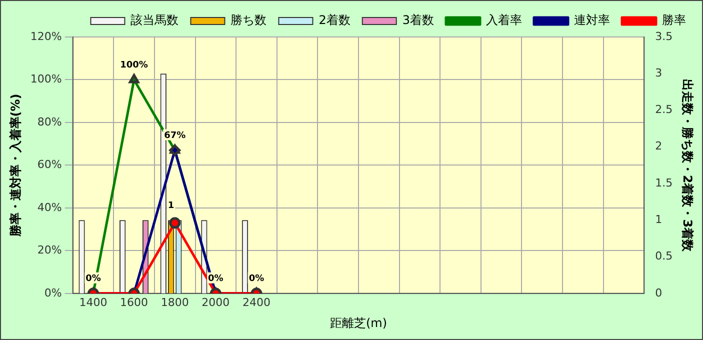 The height and width of the screenshot is (340, 703). What do you see at coordinates (664, 109) in the screenshot?
I see `y2-tick-label: 2.5` at bounding box center [664, 109].